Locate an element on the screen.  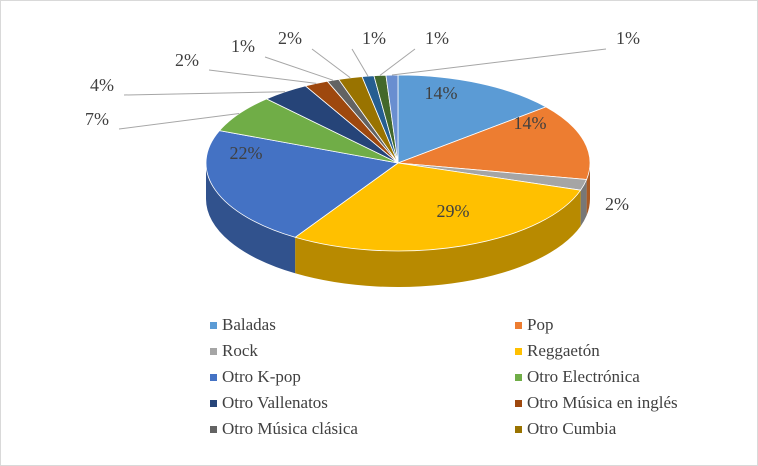
legend-label: Otro Cumbia is located at coordinates (572, 428).